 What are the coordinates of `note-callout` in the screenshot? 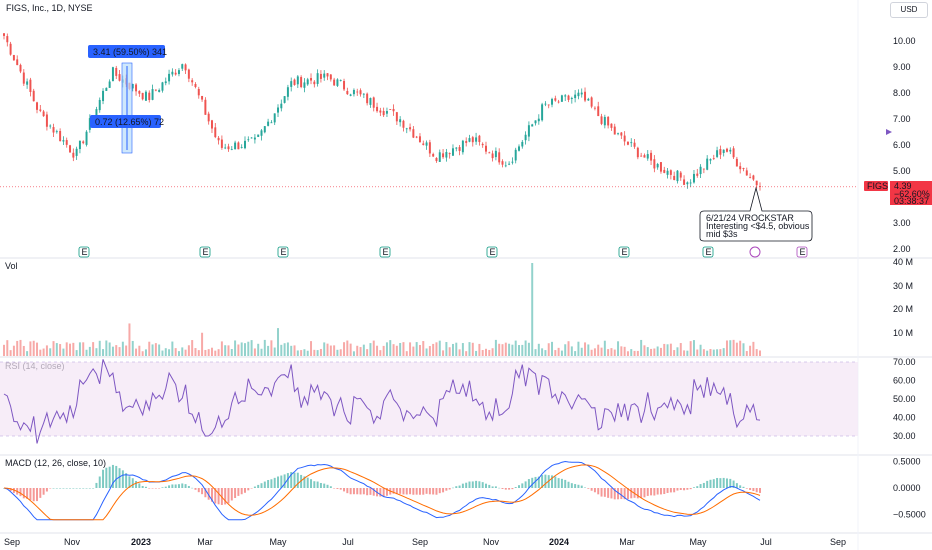 It's located at (756, 214).